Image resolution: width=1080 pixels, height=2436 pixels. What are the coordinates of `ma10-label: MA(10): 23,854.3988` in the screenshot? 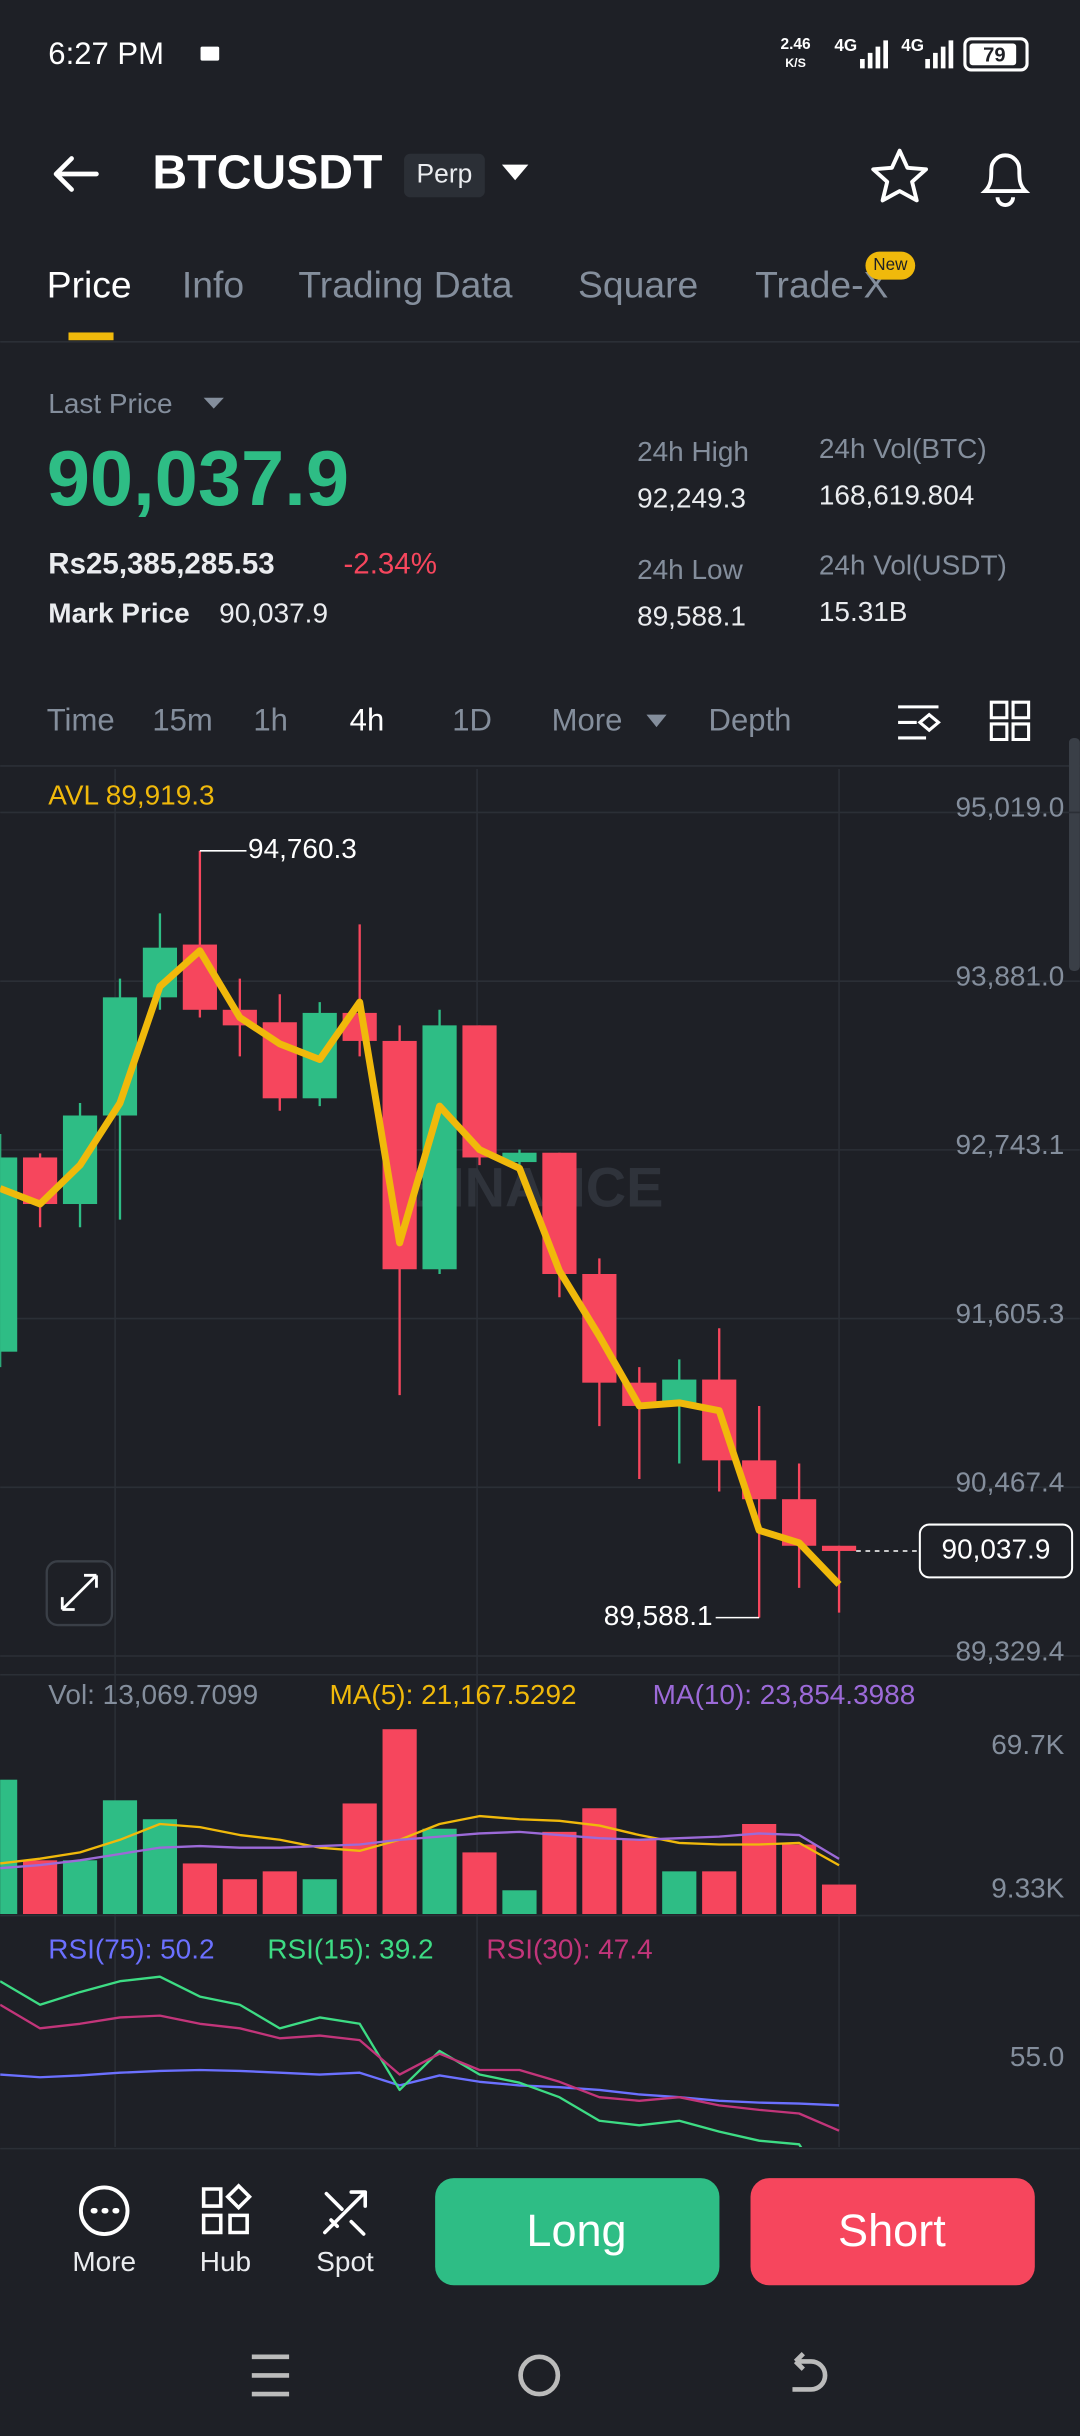 It's located at (784, 1694).